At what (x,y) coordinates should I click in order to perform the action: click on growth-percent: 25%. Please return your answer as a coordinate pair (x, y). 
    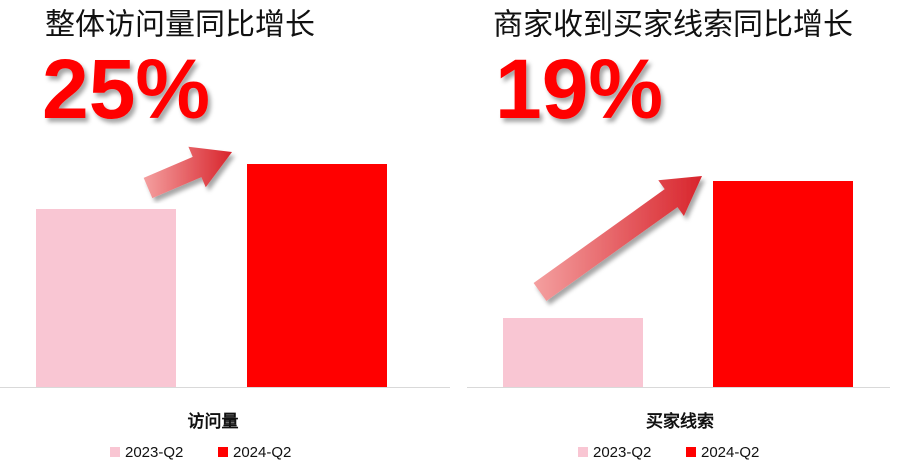
    Looking at the image, I should click on (126, 89).